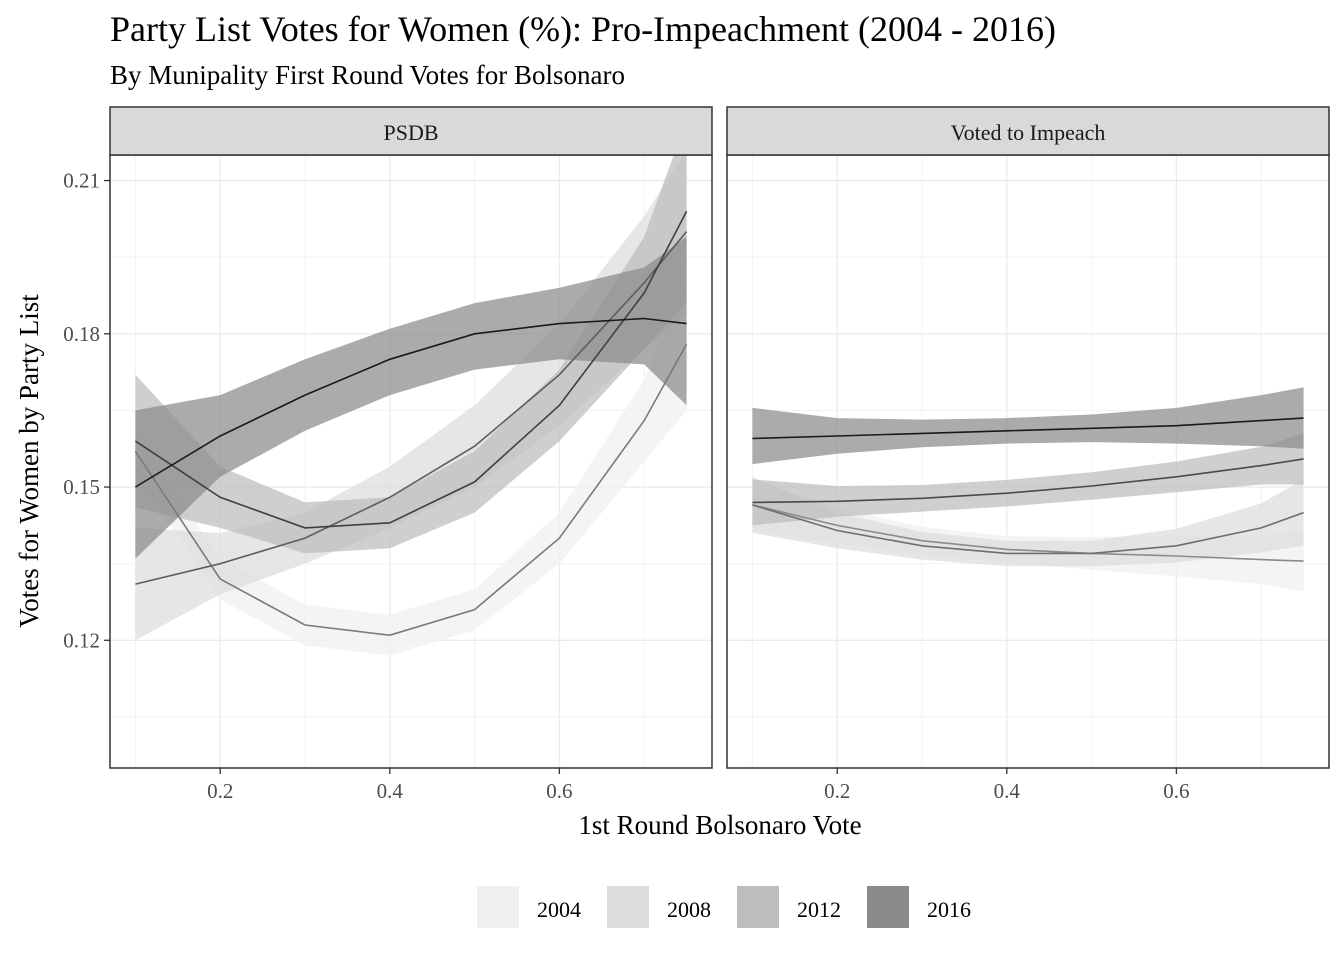 The width and height of the screenshot is (1344, 960). What do you see at coordinates (81, 334) in the screenshot?
I see `y-tick-label-2: 0.18` at bounding box center [81, 334].